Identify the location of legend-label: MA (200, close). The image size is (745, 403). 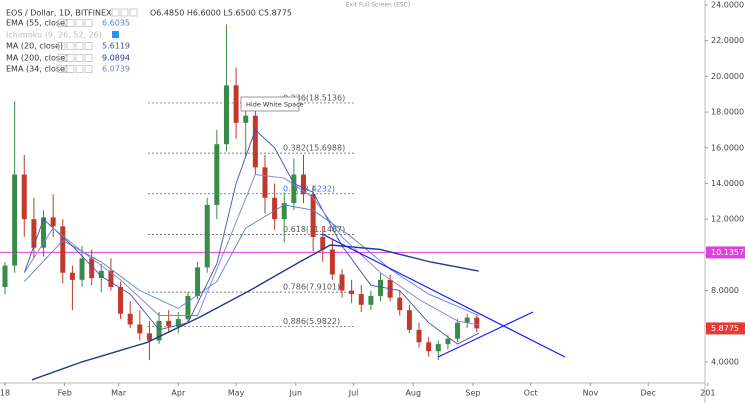
(37, 58).